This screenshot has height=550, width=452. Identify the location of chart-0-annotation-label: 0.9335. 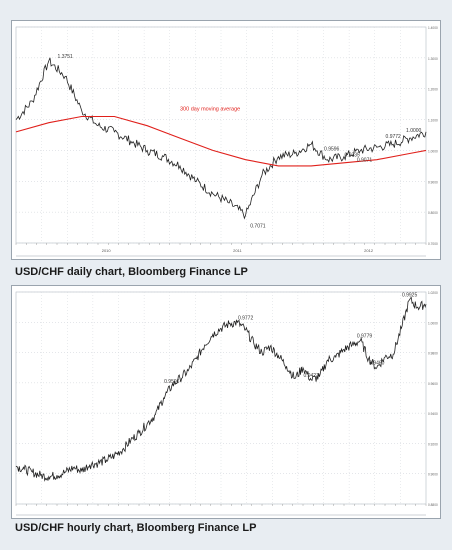
(353, 156).